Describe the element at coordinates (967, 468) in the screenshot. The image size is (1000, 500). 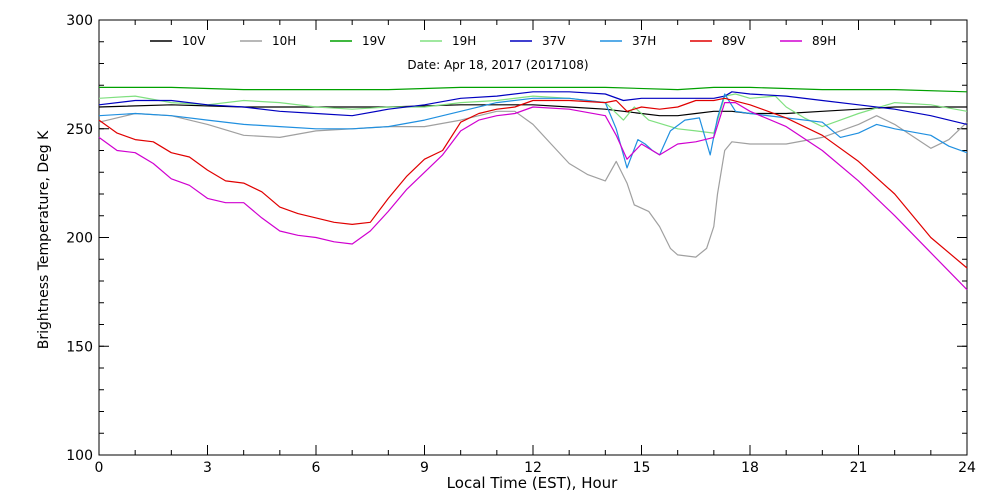
I see `x-tick-label: 24` at that location.